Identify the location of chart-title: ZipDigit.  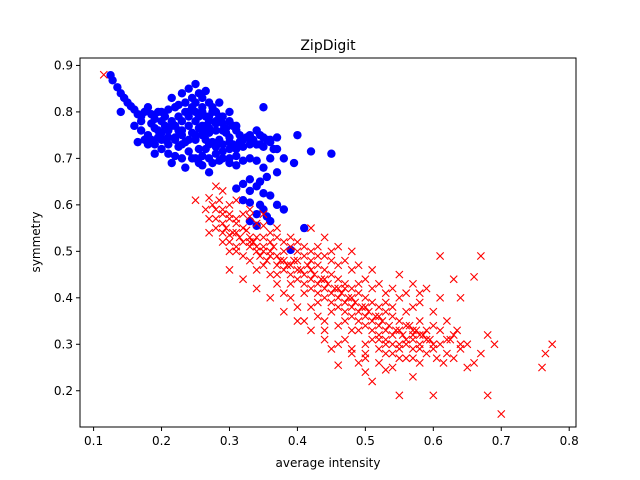
(328, 46).